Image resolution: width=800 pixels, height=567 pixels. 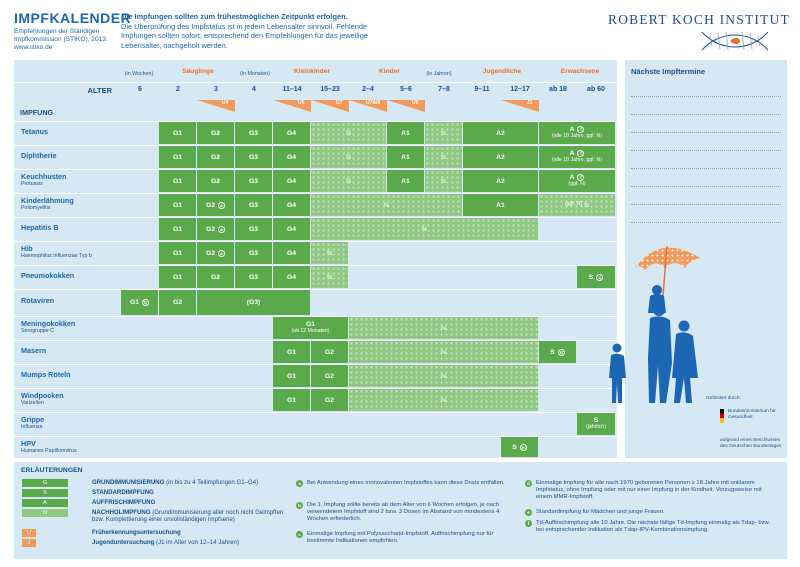 What do you see at coordinates (178, 89) in the screenshot?
I see `age-col: 2` at bounding box center [178, 89].